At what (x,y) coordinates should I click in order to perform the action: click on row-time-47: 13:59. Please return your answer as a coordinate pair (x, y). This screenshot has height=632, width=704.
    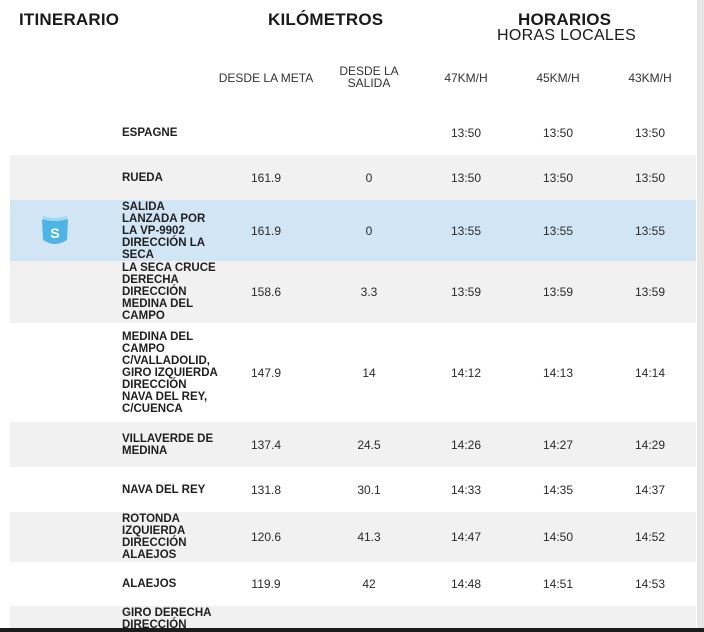
    Looking at the image, I should click on (466, 292).